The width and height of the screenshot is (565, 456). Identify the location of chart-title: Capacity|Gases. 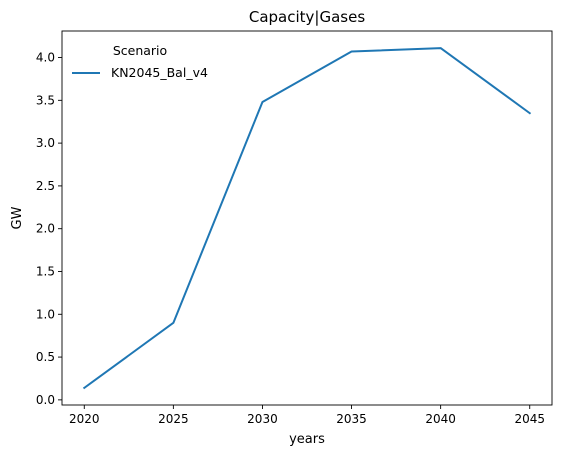
(307, 17).